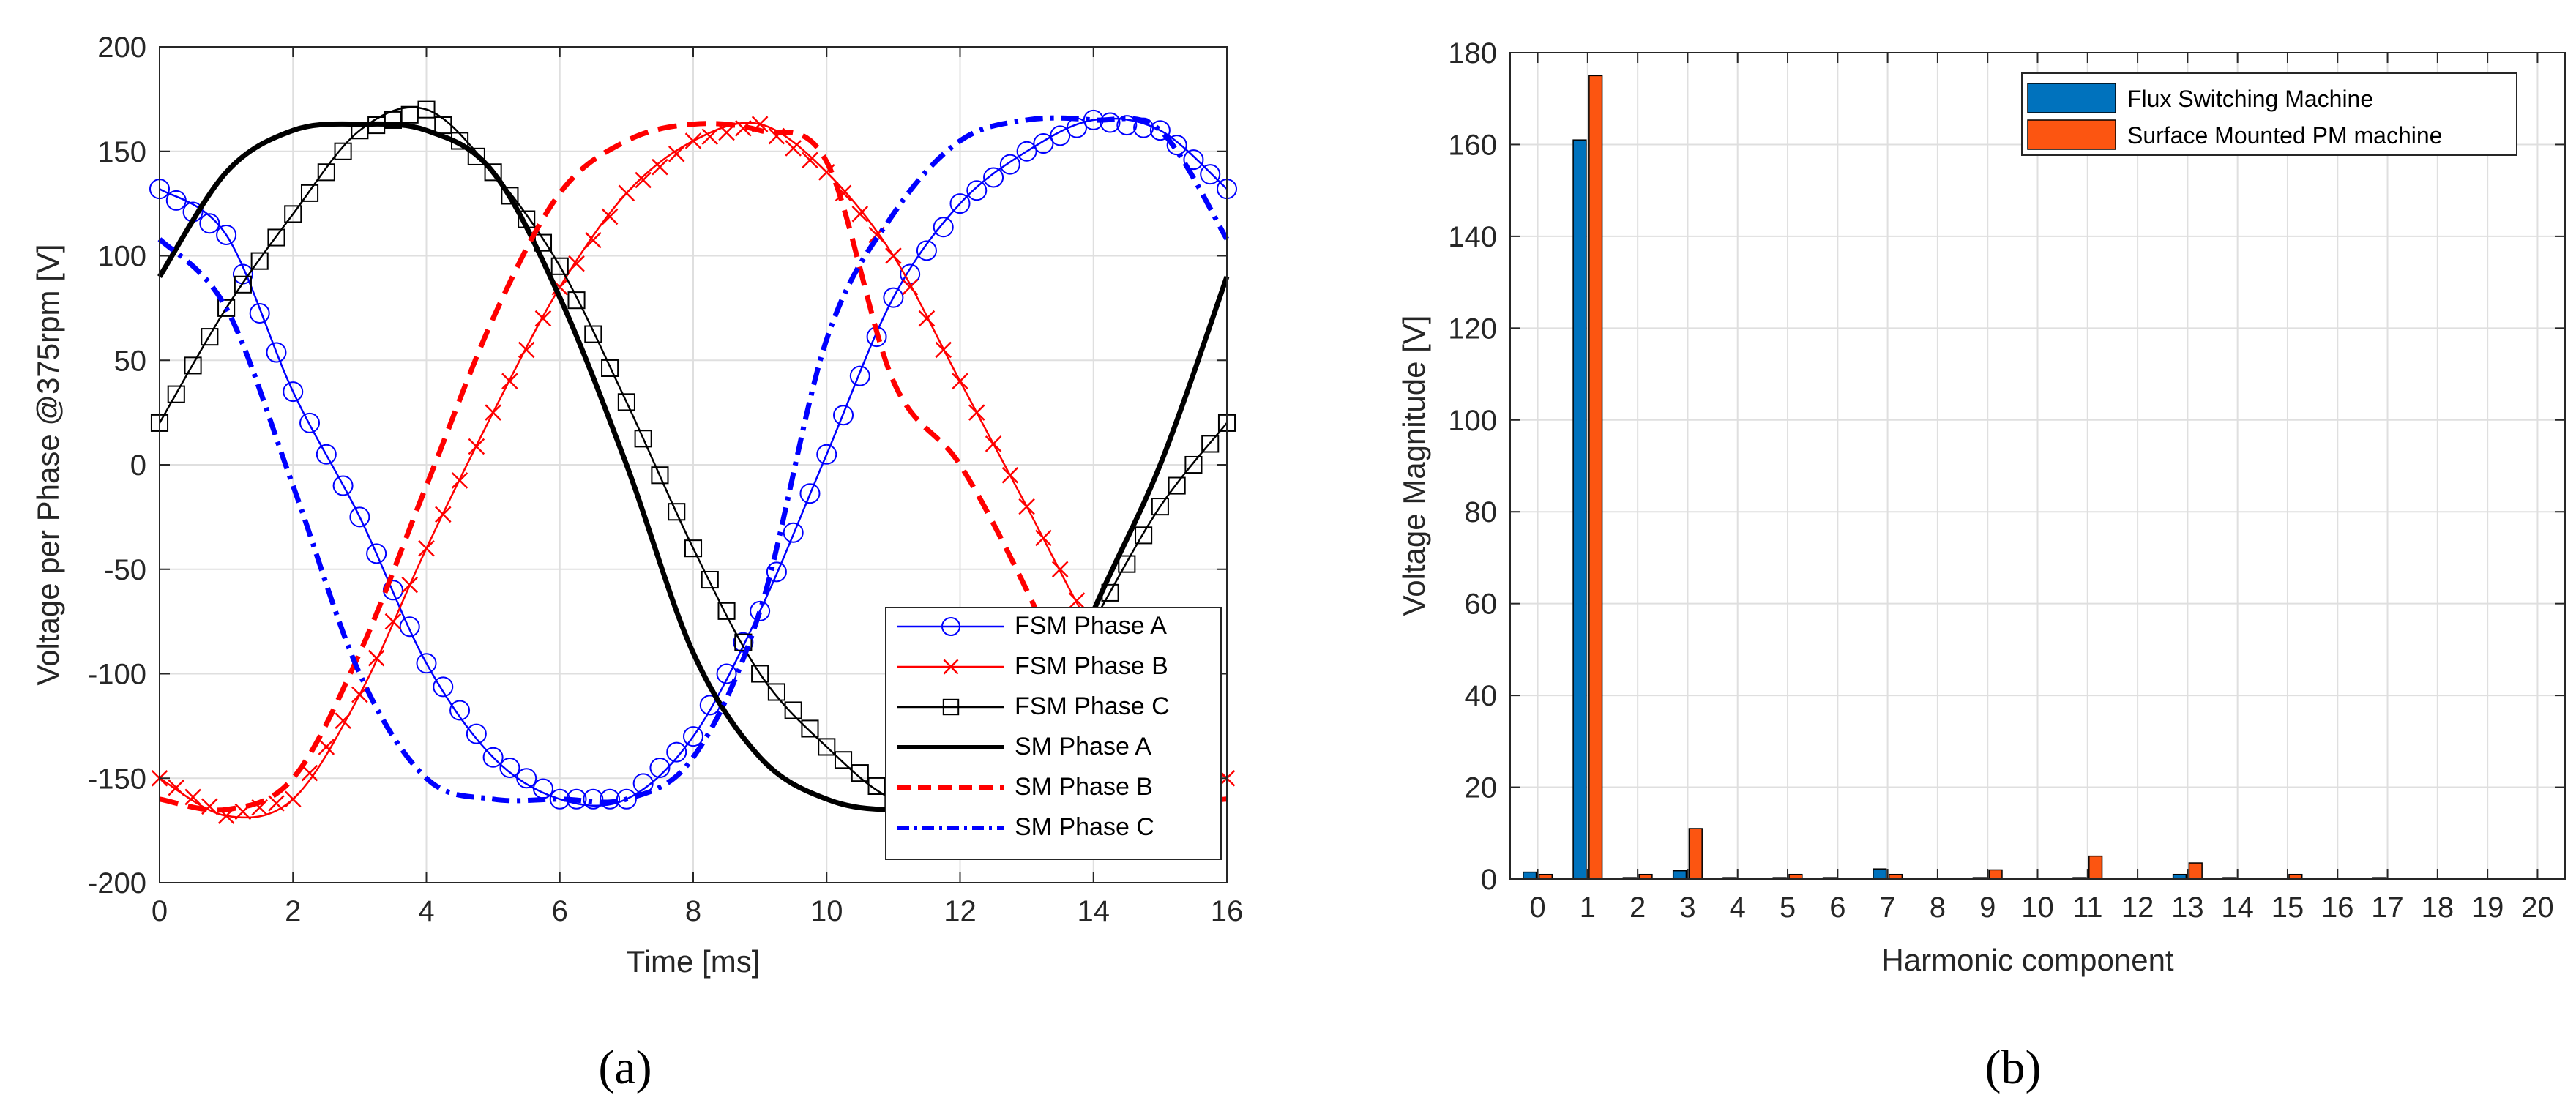  Describe the element at coordinates (2250, 99) in the screenshot. I see `chart-b-legend-label: Flux Switching Machine` at that location.